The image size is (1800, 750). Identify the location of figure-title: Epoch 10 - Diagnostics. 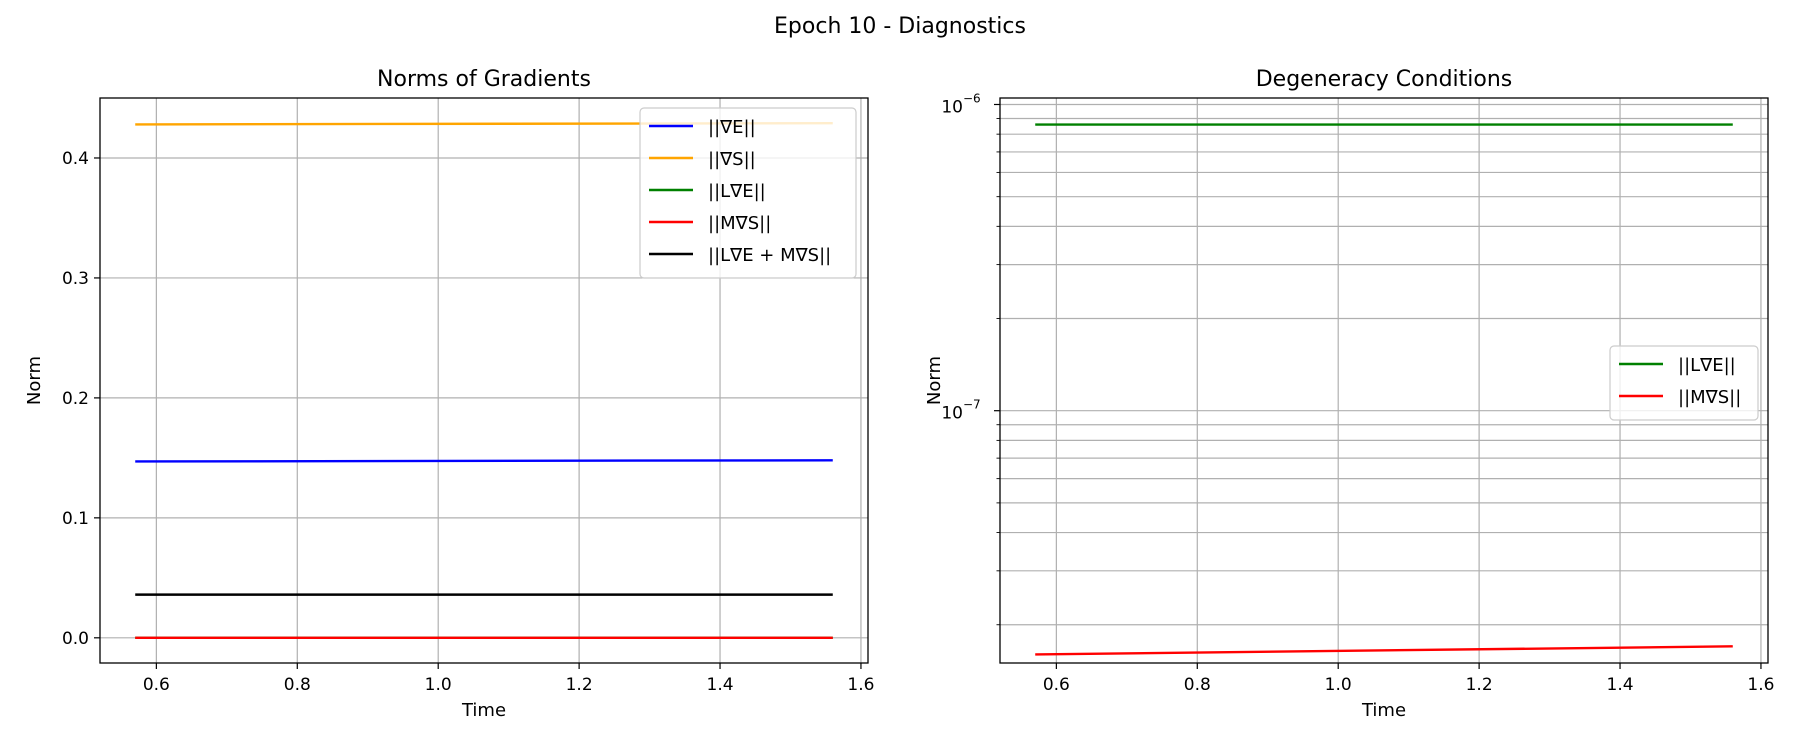
(900, 26).